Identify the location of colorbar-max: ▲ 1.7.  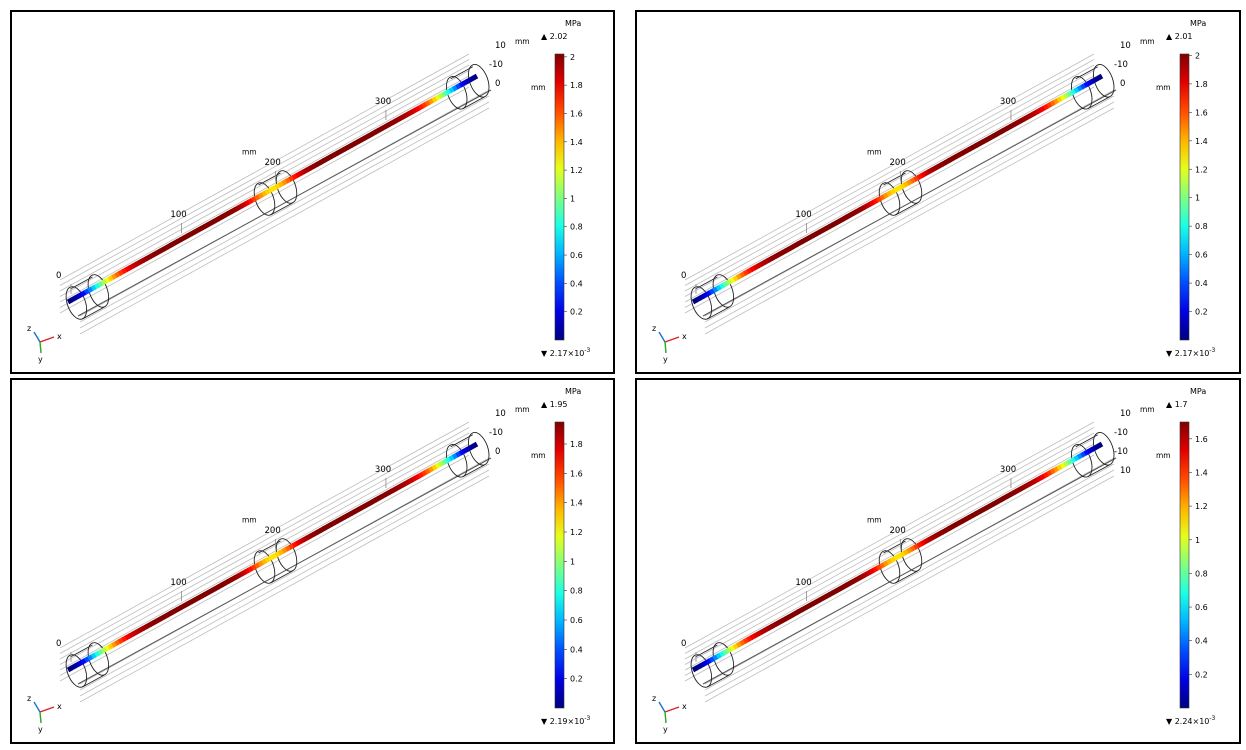
(1176, 404).